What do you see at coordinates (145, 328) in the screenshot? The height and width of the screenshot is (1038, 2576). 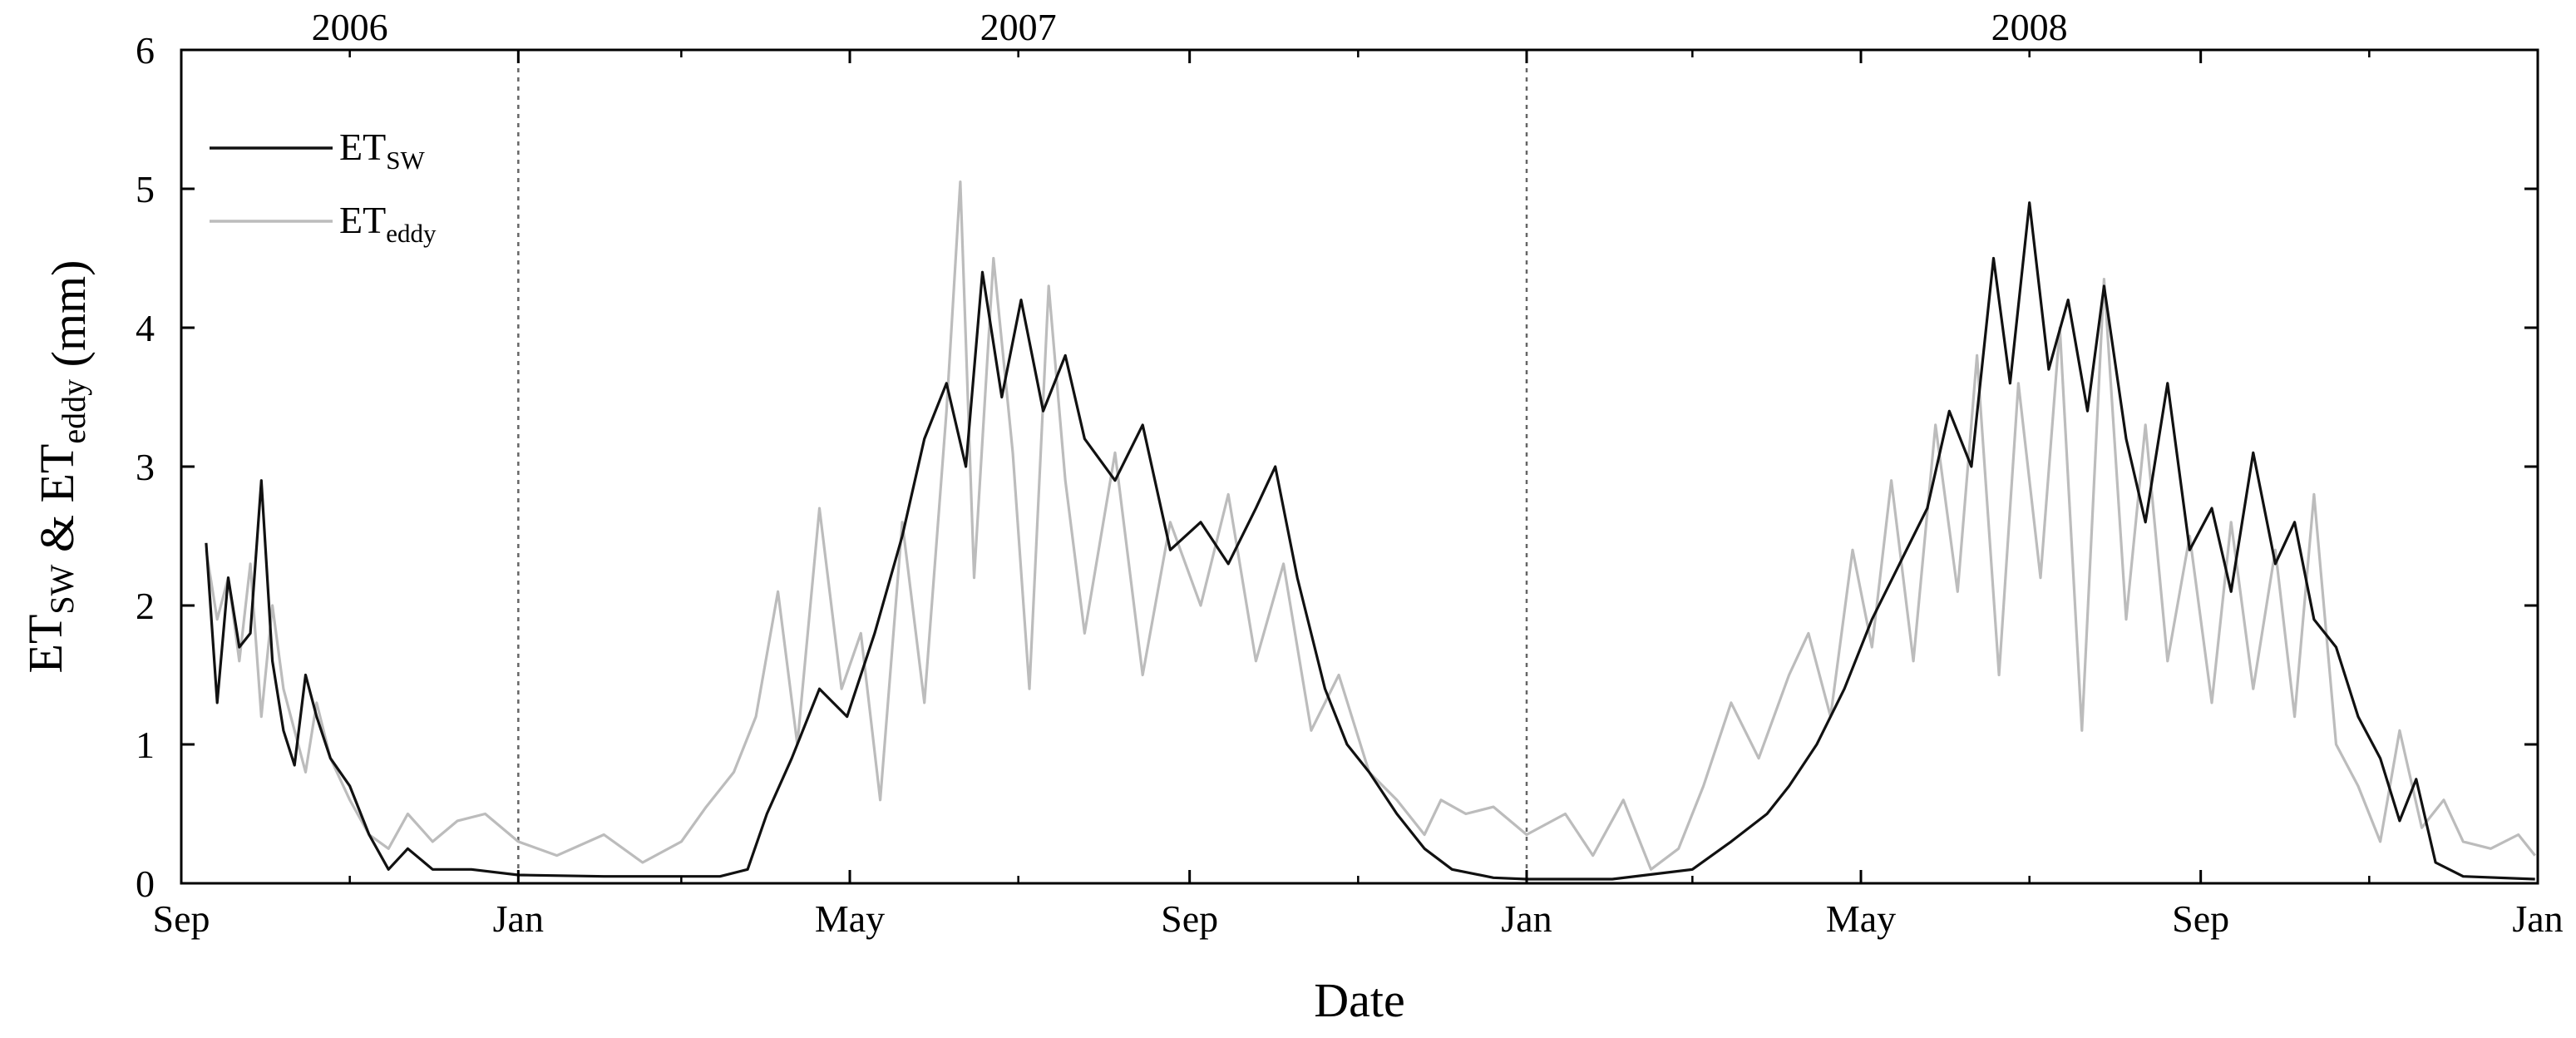 I see `y-tick-label: 4` at bounding box center [145, 328].